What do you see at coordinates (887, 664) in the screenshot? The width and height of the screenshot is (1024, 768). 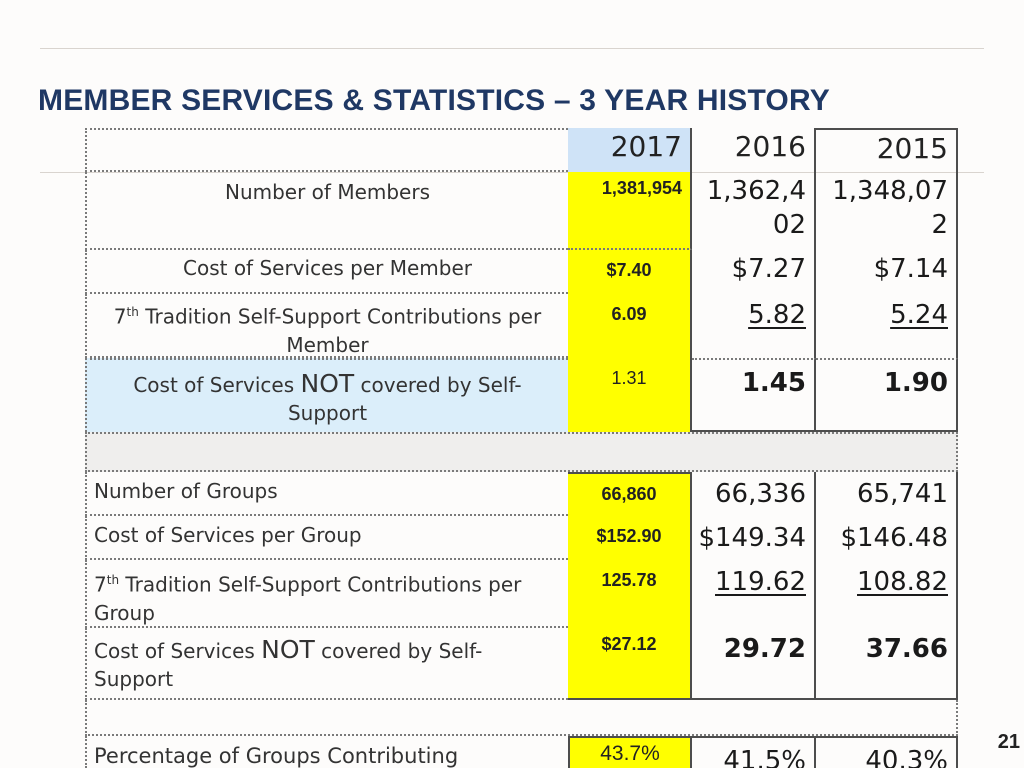 I see `value-not-covered-group-2015: 37.66` at bounding box center [887, 664].